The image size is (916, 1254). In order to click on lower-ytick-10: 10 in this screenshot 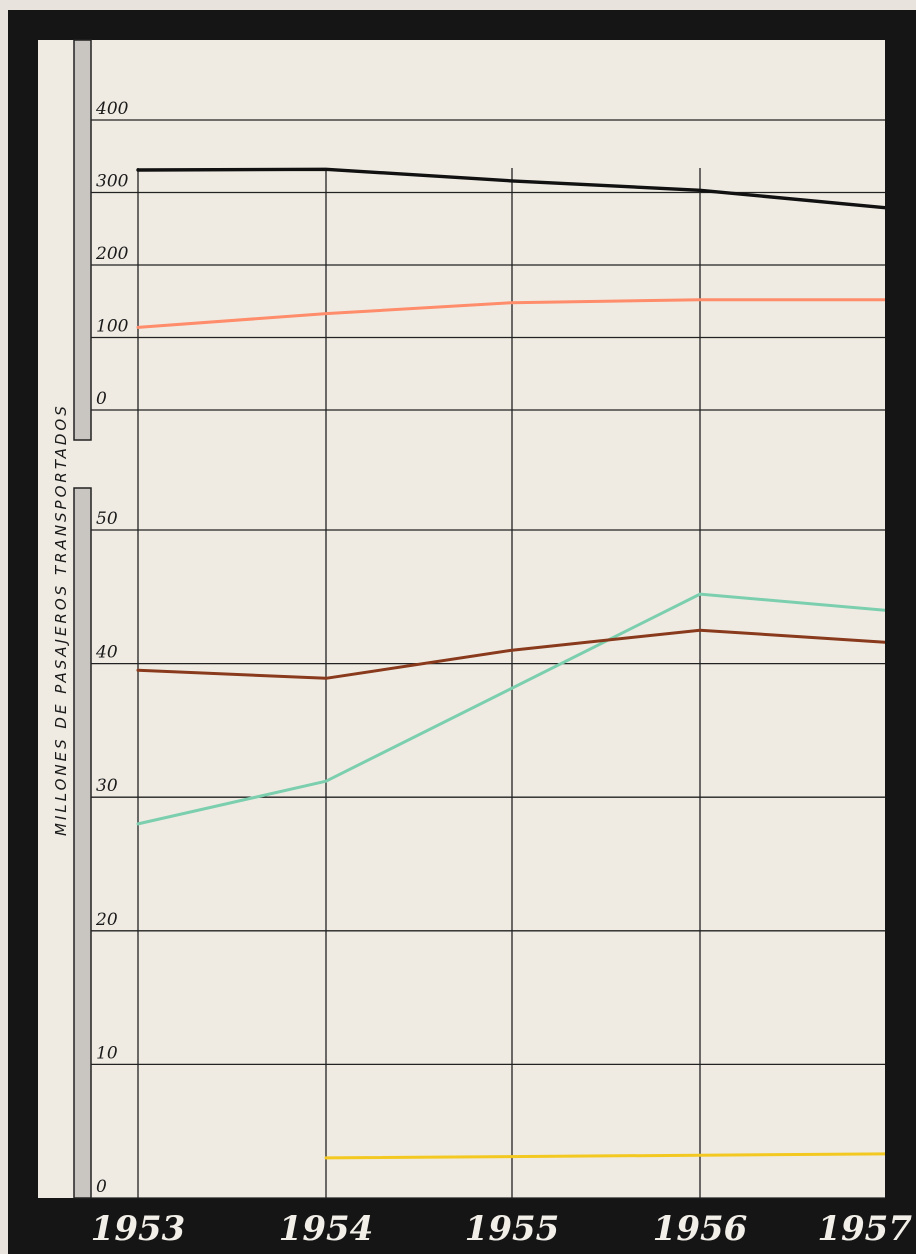, I will do `click(107, 1053)`.